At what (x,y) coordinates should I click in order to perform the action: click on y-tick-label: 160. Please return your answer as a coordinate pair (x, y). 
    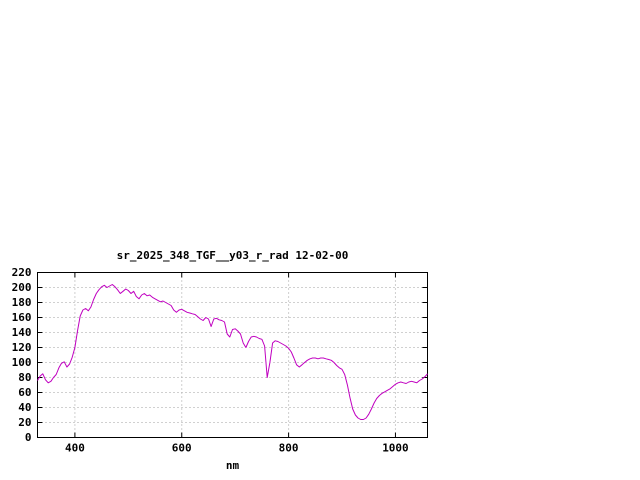
    Looking at the image, I should click on (22, 317).